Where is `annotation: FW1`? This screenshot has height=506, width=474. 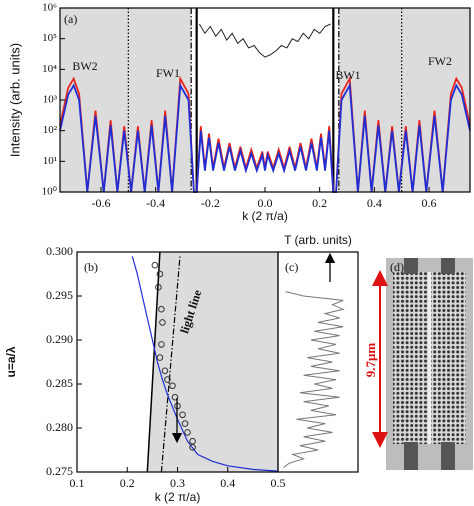
annotation: FW1 is located at coordinates (168, 73).